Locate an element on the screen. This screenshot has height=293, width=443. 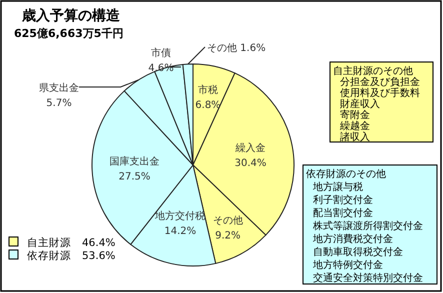
text: 株式等譲渡所得割交付金 is located at coordinates (367, 226).